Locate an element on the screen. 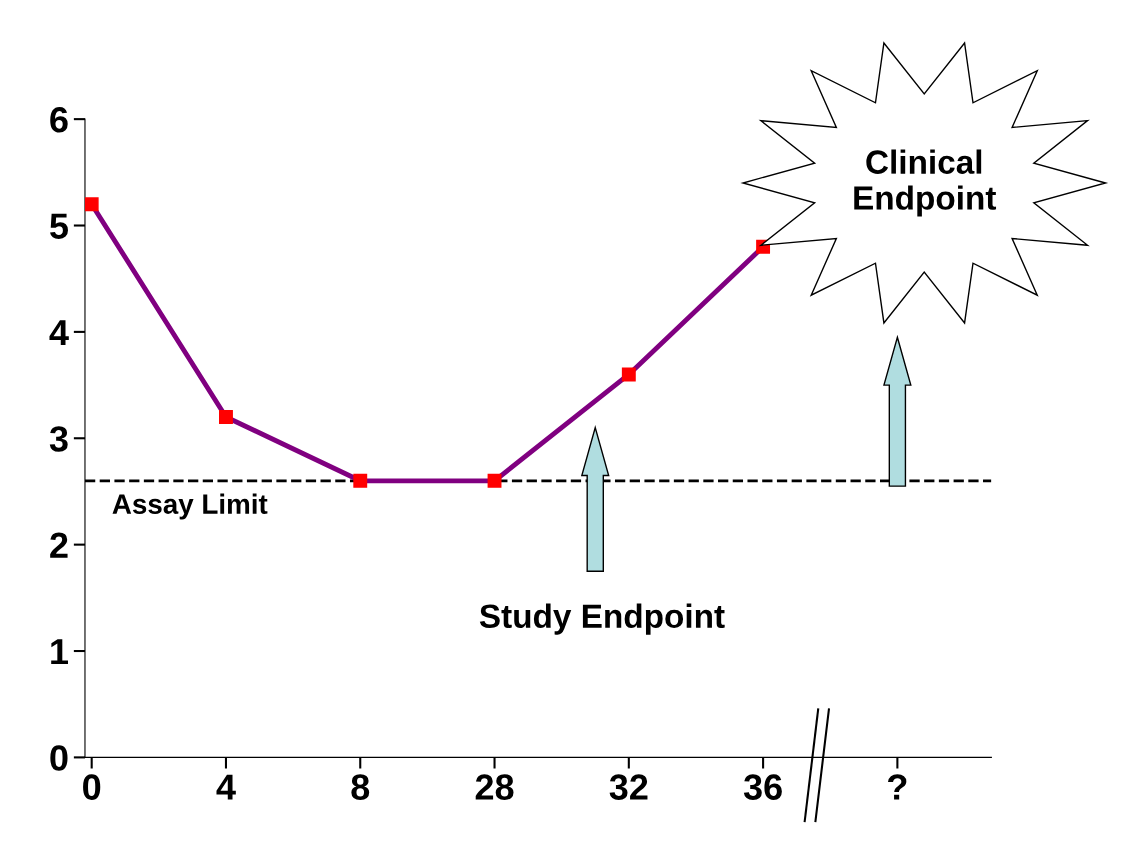 Image resolution: width=1133 pixels, height=851 pixels. y-tick-label: 1 is located at coordinates (59, 652).